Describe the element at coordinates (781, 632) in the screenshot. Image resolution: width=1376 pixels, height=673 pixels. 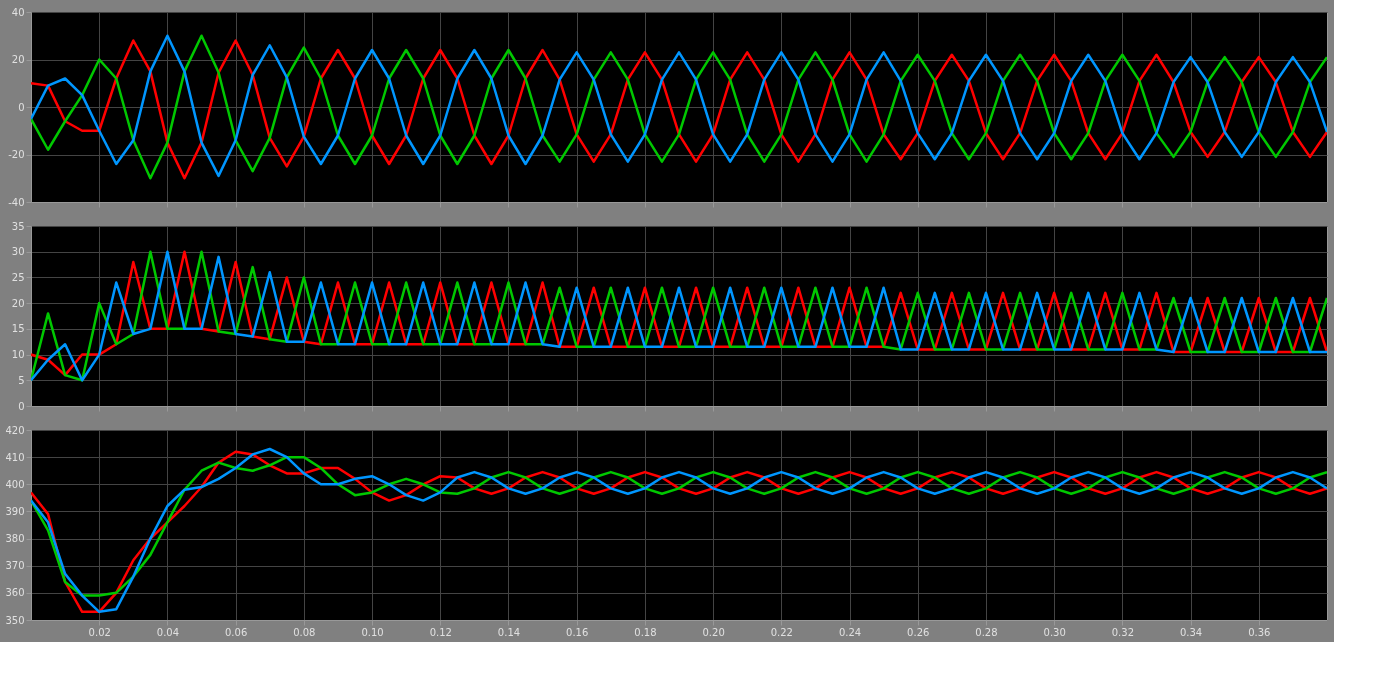
I see `x-tick-label: 0.22` at that location.